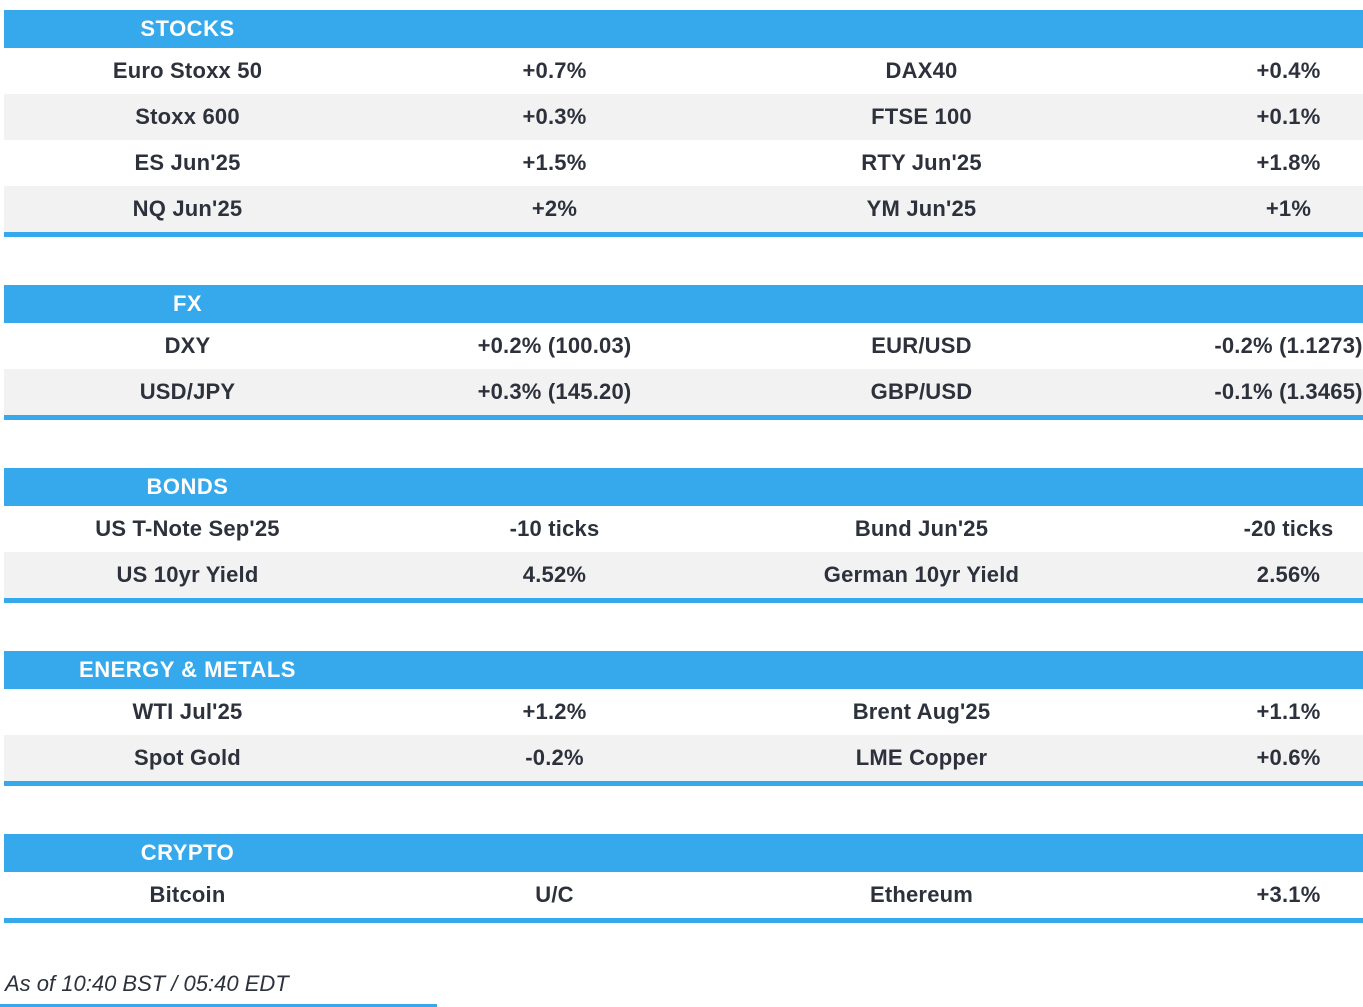 The height and width of the screenshot is (1007, 1363). Describe the element at coordinates (921, 345) in the screenshot. I see `instrument-name: EUR/USD` at that location.